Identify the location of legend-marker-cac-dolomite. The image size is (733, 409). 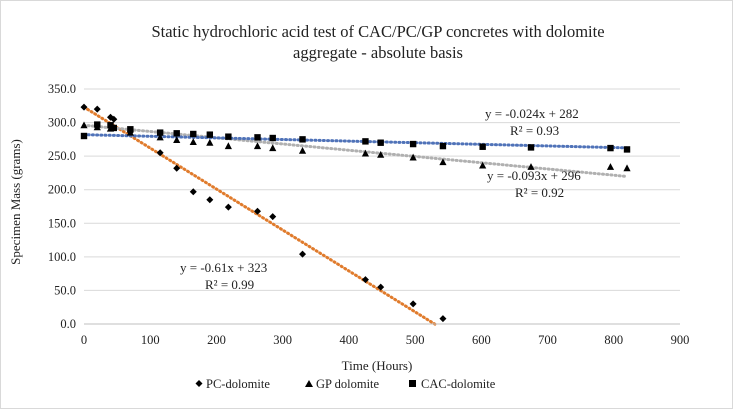
(412, 383).